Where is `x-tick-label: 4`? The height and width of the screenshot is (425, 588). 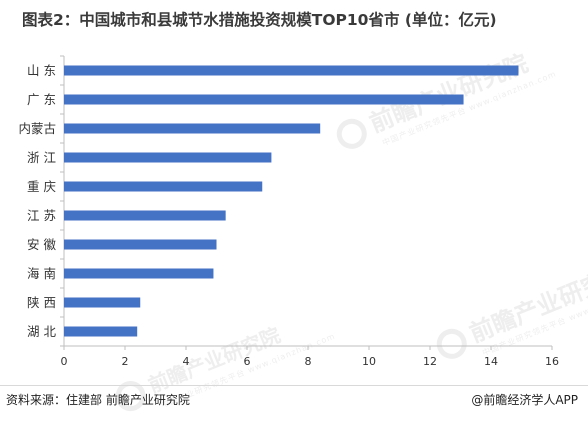
x-tick-label: 4 is located at coordinates (186, 361).